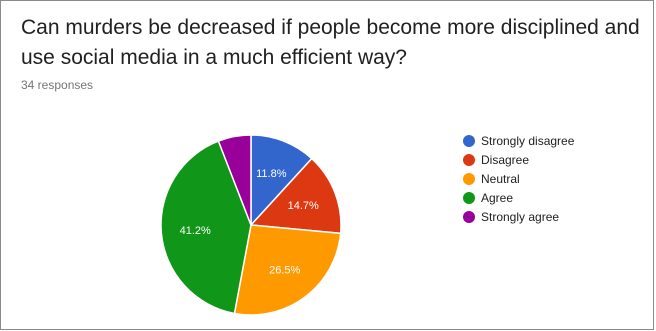 This screenshot has height=331, width=656. I want to click on legend-item: Agree, so click(518, 197).